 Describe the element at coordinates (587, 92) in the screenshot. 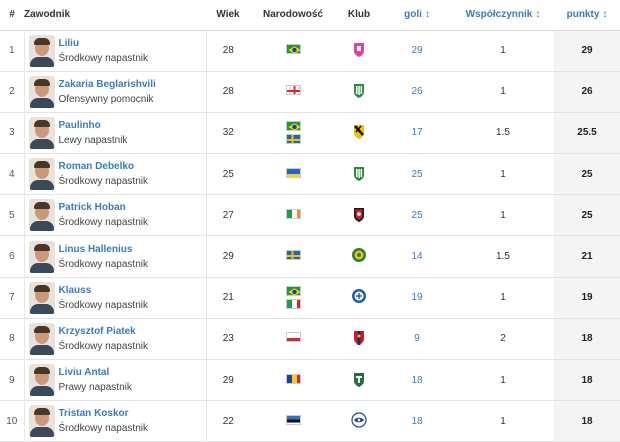

I see `points-cell: 26` at that location.